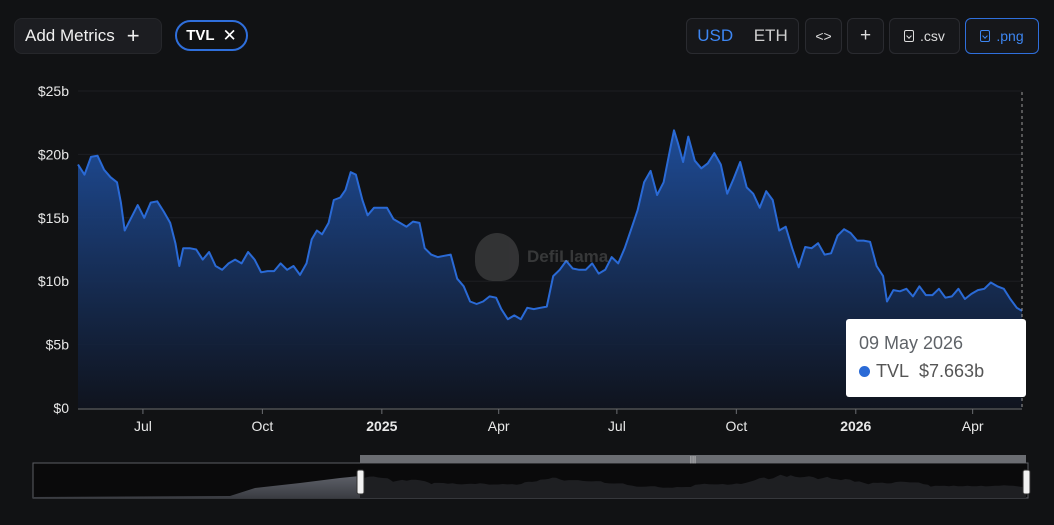 The width and height of the screenshot is (1054, 525). I want to click on brush-grip-icon: |||, so click(693, 459).